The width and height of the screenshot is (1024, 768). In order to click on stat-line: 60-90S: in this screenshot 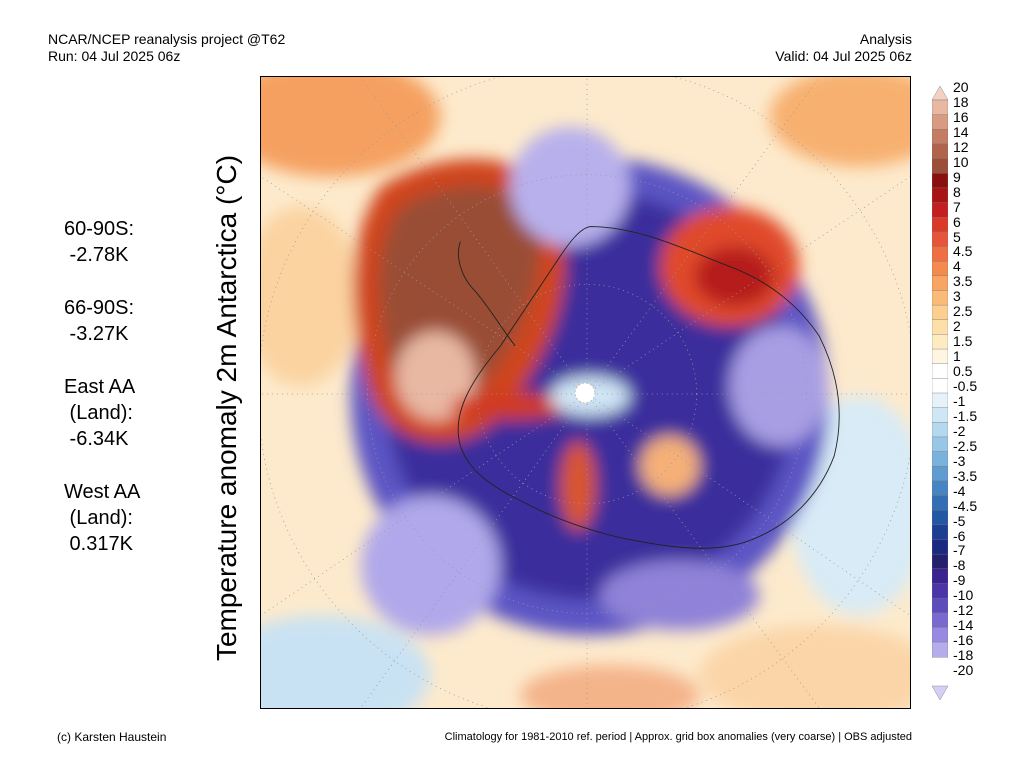, I will do `click(99, 229)`.